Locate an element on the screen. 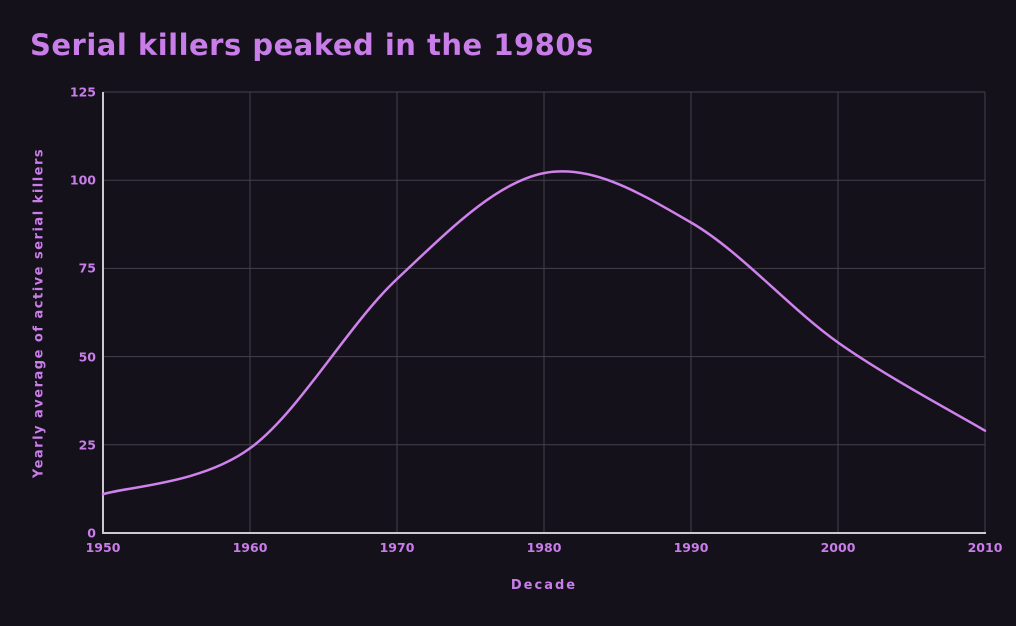  x-tick-label: 1970 is located at coordinates (397, 547).